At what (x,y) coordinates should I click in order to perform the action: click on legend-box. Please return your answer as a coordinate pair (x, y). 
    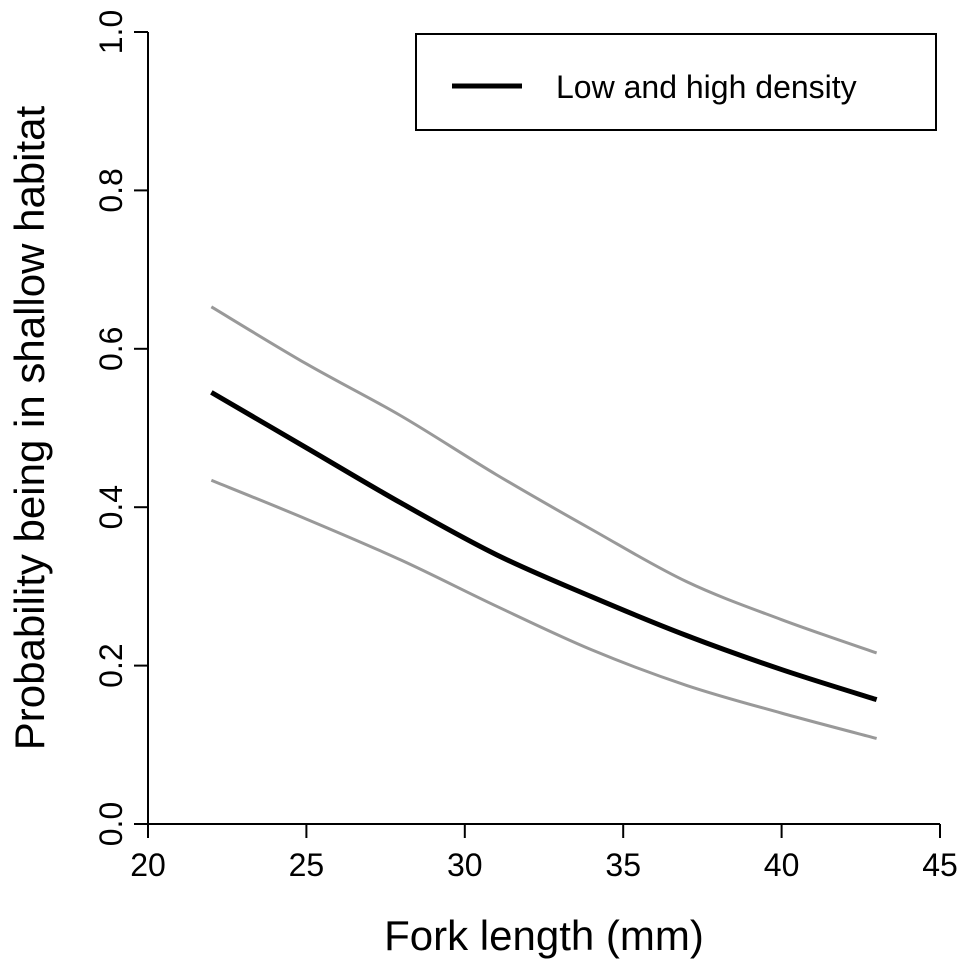
    Looking at the image, I should click on (676, 82).